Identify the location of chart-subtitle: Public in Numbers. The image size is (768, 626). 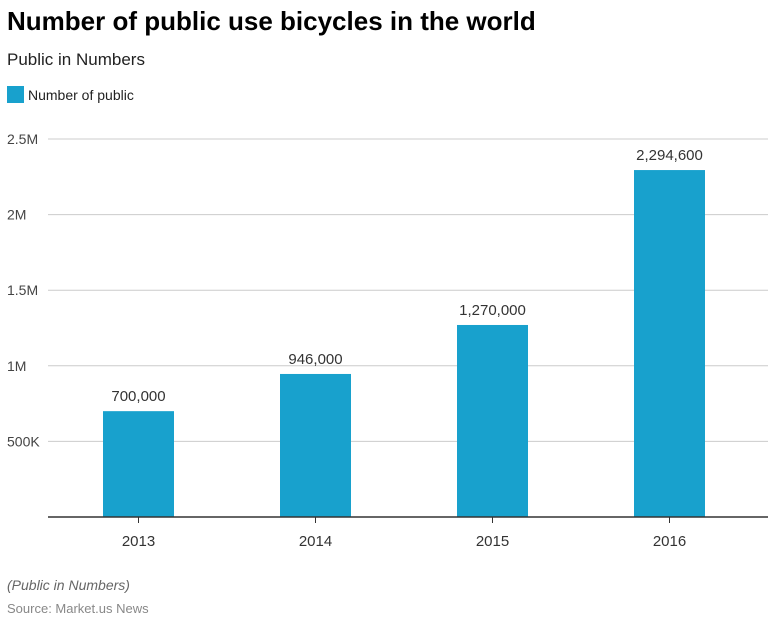
(76, 59).